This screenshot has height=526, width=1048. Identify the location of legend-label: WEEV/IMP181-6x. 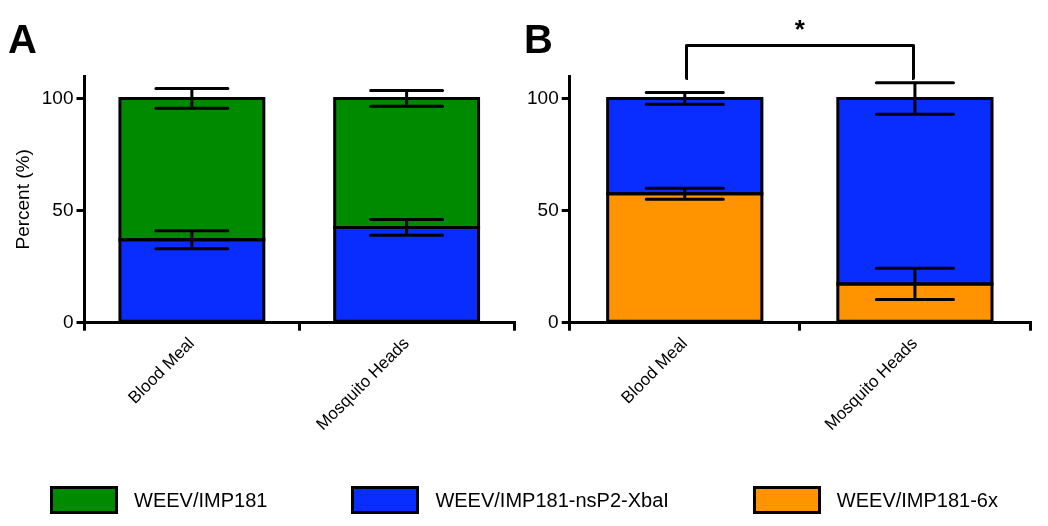
(917, 500).